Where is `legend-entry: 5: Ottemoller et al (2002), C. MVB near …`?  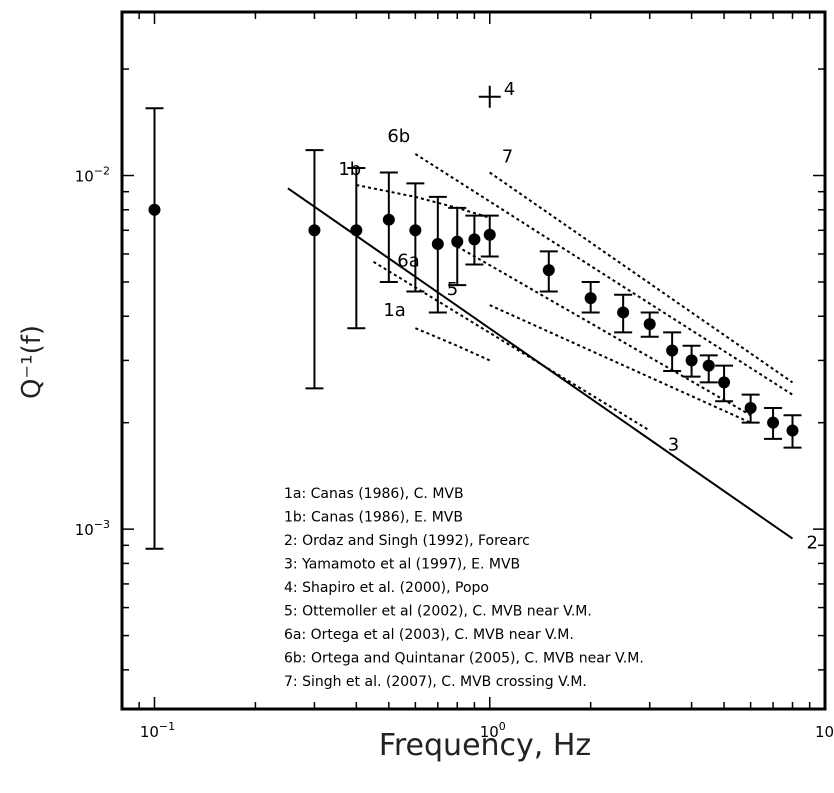
legend-entry: 5: Ottemoller et al (2002), C. MVB near … is located at coordinates (438, 612).